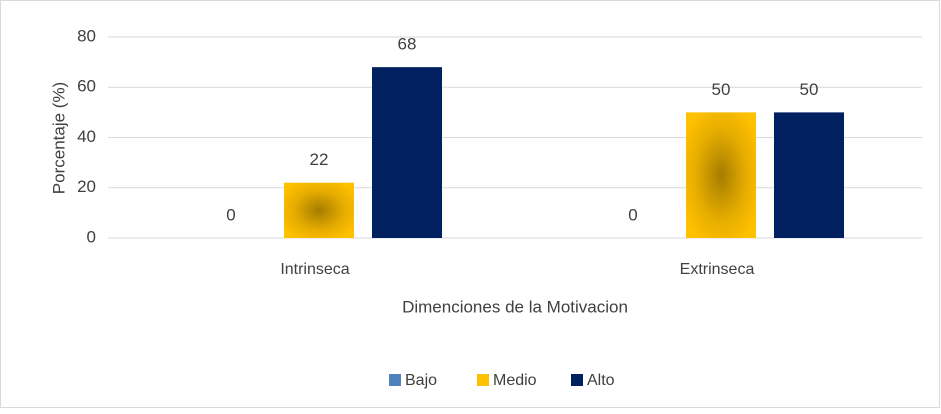 The height and width of the screenshot is (414, 941). Describe the element at coordinates (86, 136) in the screenshot. I see `y-tick-label: 40` at that location.